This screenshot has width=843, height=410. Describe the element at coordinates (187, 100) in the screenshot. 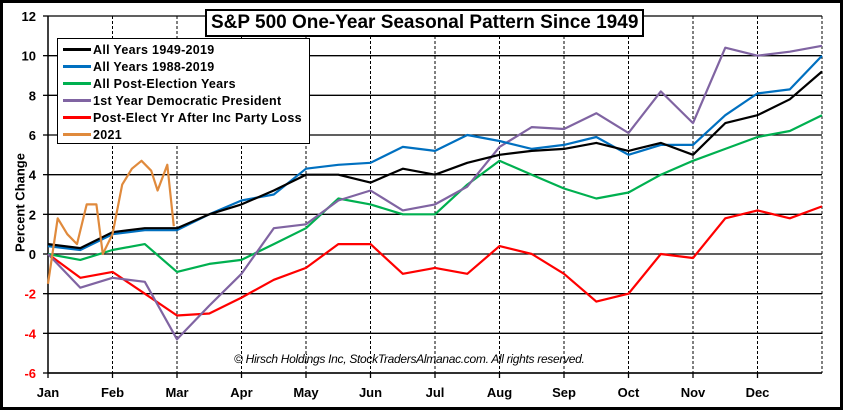

I see `legend-label: 1st Year Democratic President` at that location.